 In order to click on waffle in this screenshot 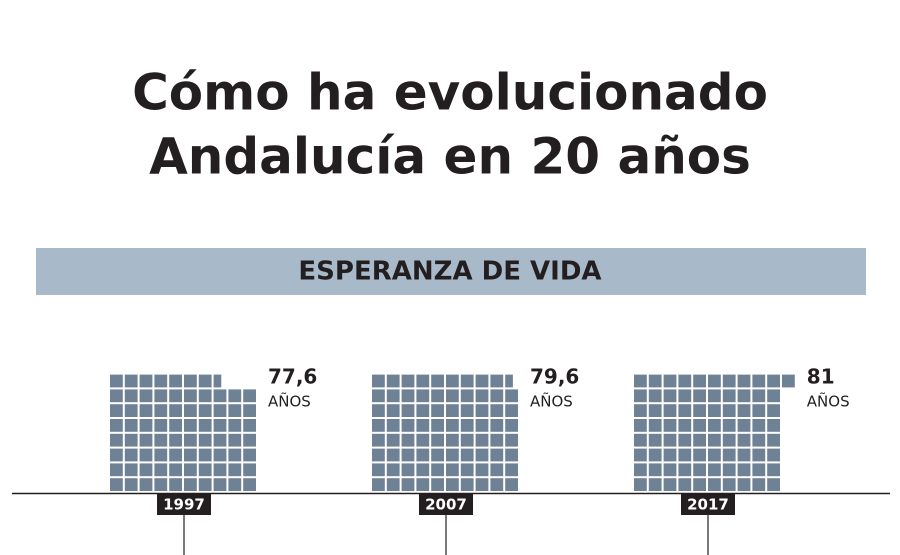, I will do `click(183, 432)`.